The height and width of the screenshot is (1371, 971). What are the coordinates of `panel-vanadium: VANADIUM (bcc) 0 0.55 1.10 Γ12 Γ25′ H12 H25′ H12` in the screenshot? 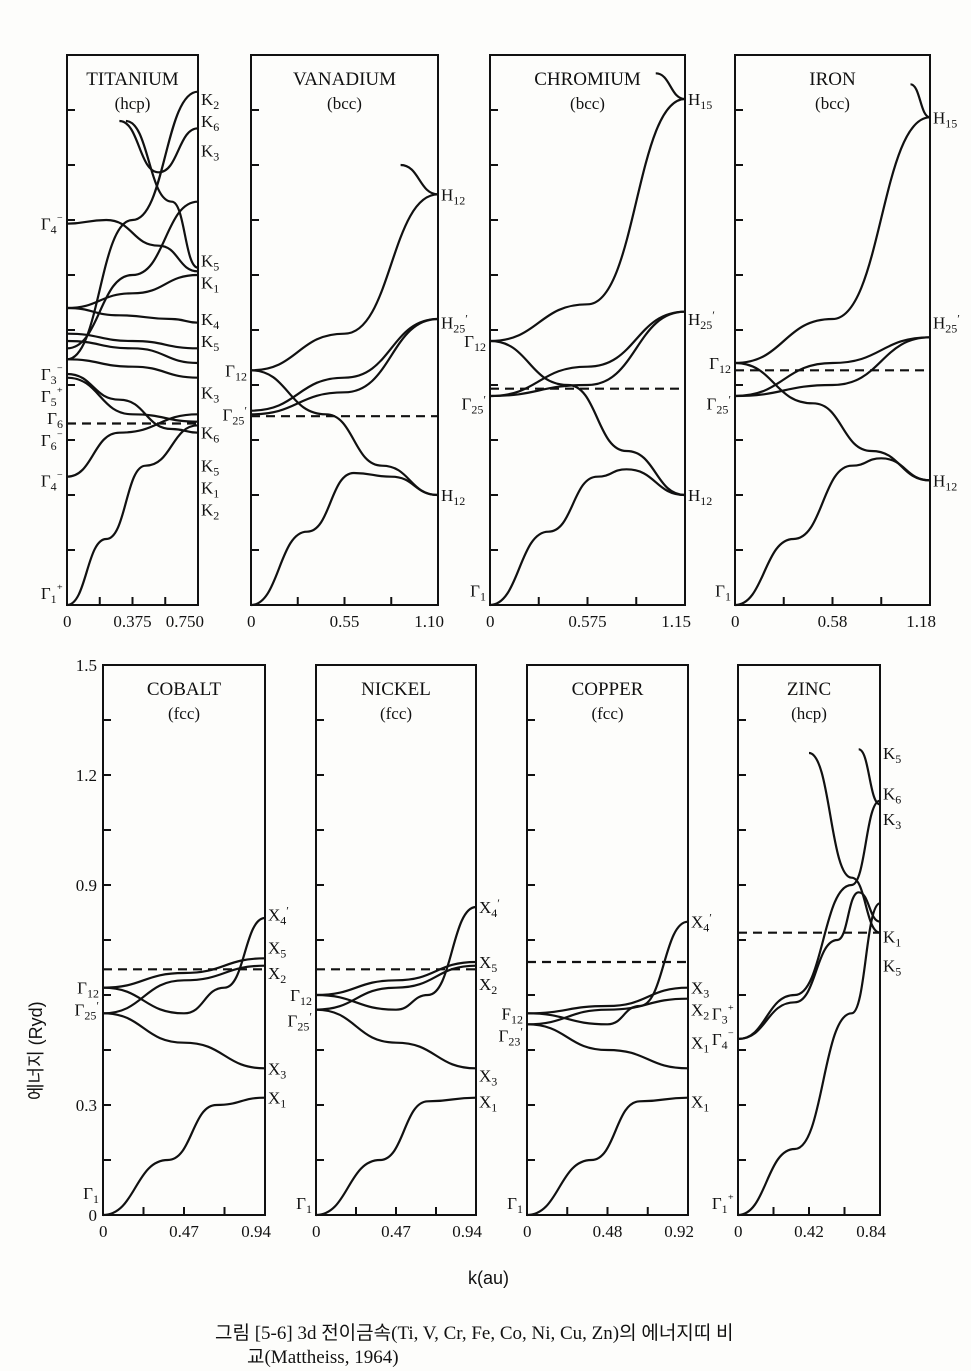 It's located at (345, 342).